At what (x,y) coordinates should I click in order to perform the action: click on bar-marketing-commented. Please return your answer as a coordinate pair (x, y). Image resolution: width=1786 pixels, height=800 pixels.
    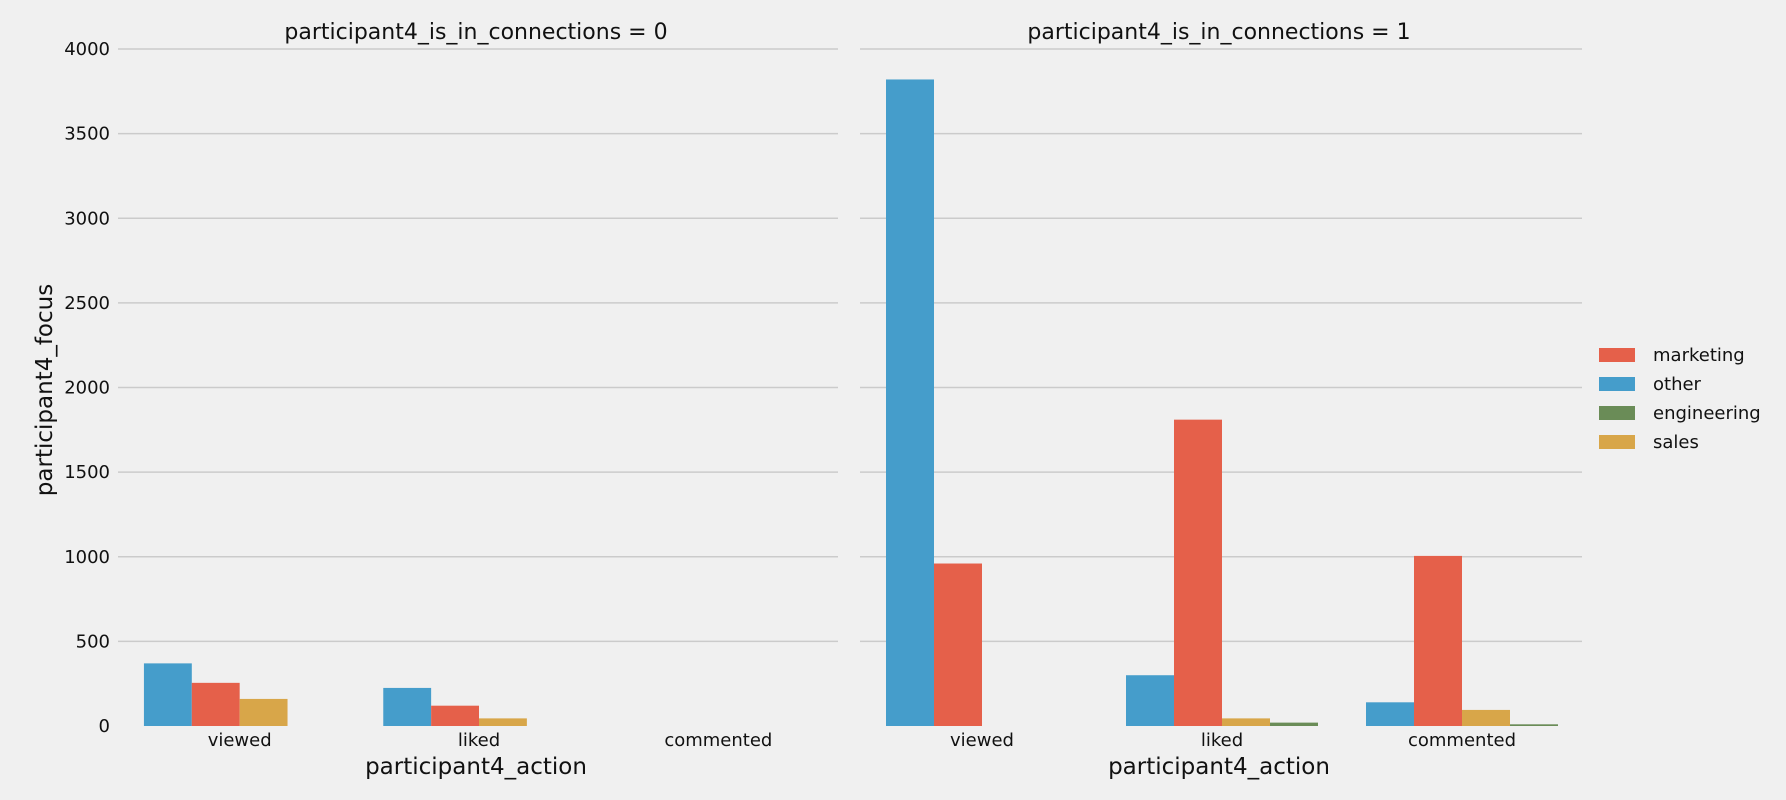
    Looking at the image, I should click on (1438, 640).